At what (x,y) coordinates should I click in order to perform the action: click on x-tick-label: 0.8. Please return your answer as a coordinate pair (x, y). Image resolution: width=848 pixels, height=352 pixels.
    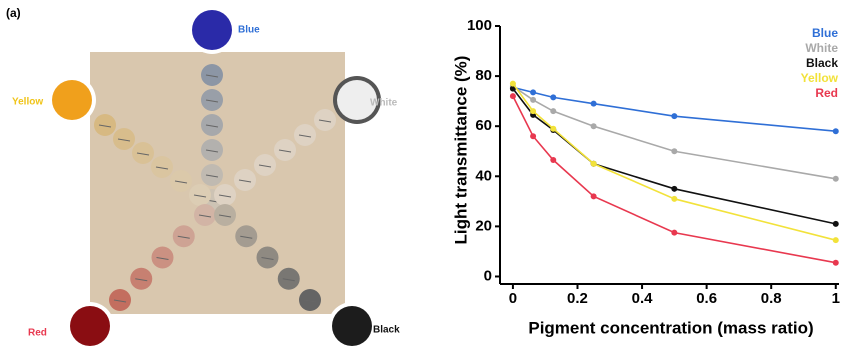
    Looking at the image, I should click on (771, 298).